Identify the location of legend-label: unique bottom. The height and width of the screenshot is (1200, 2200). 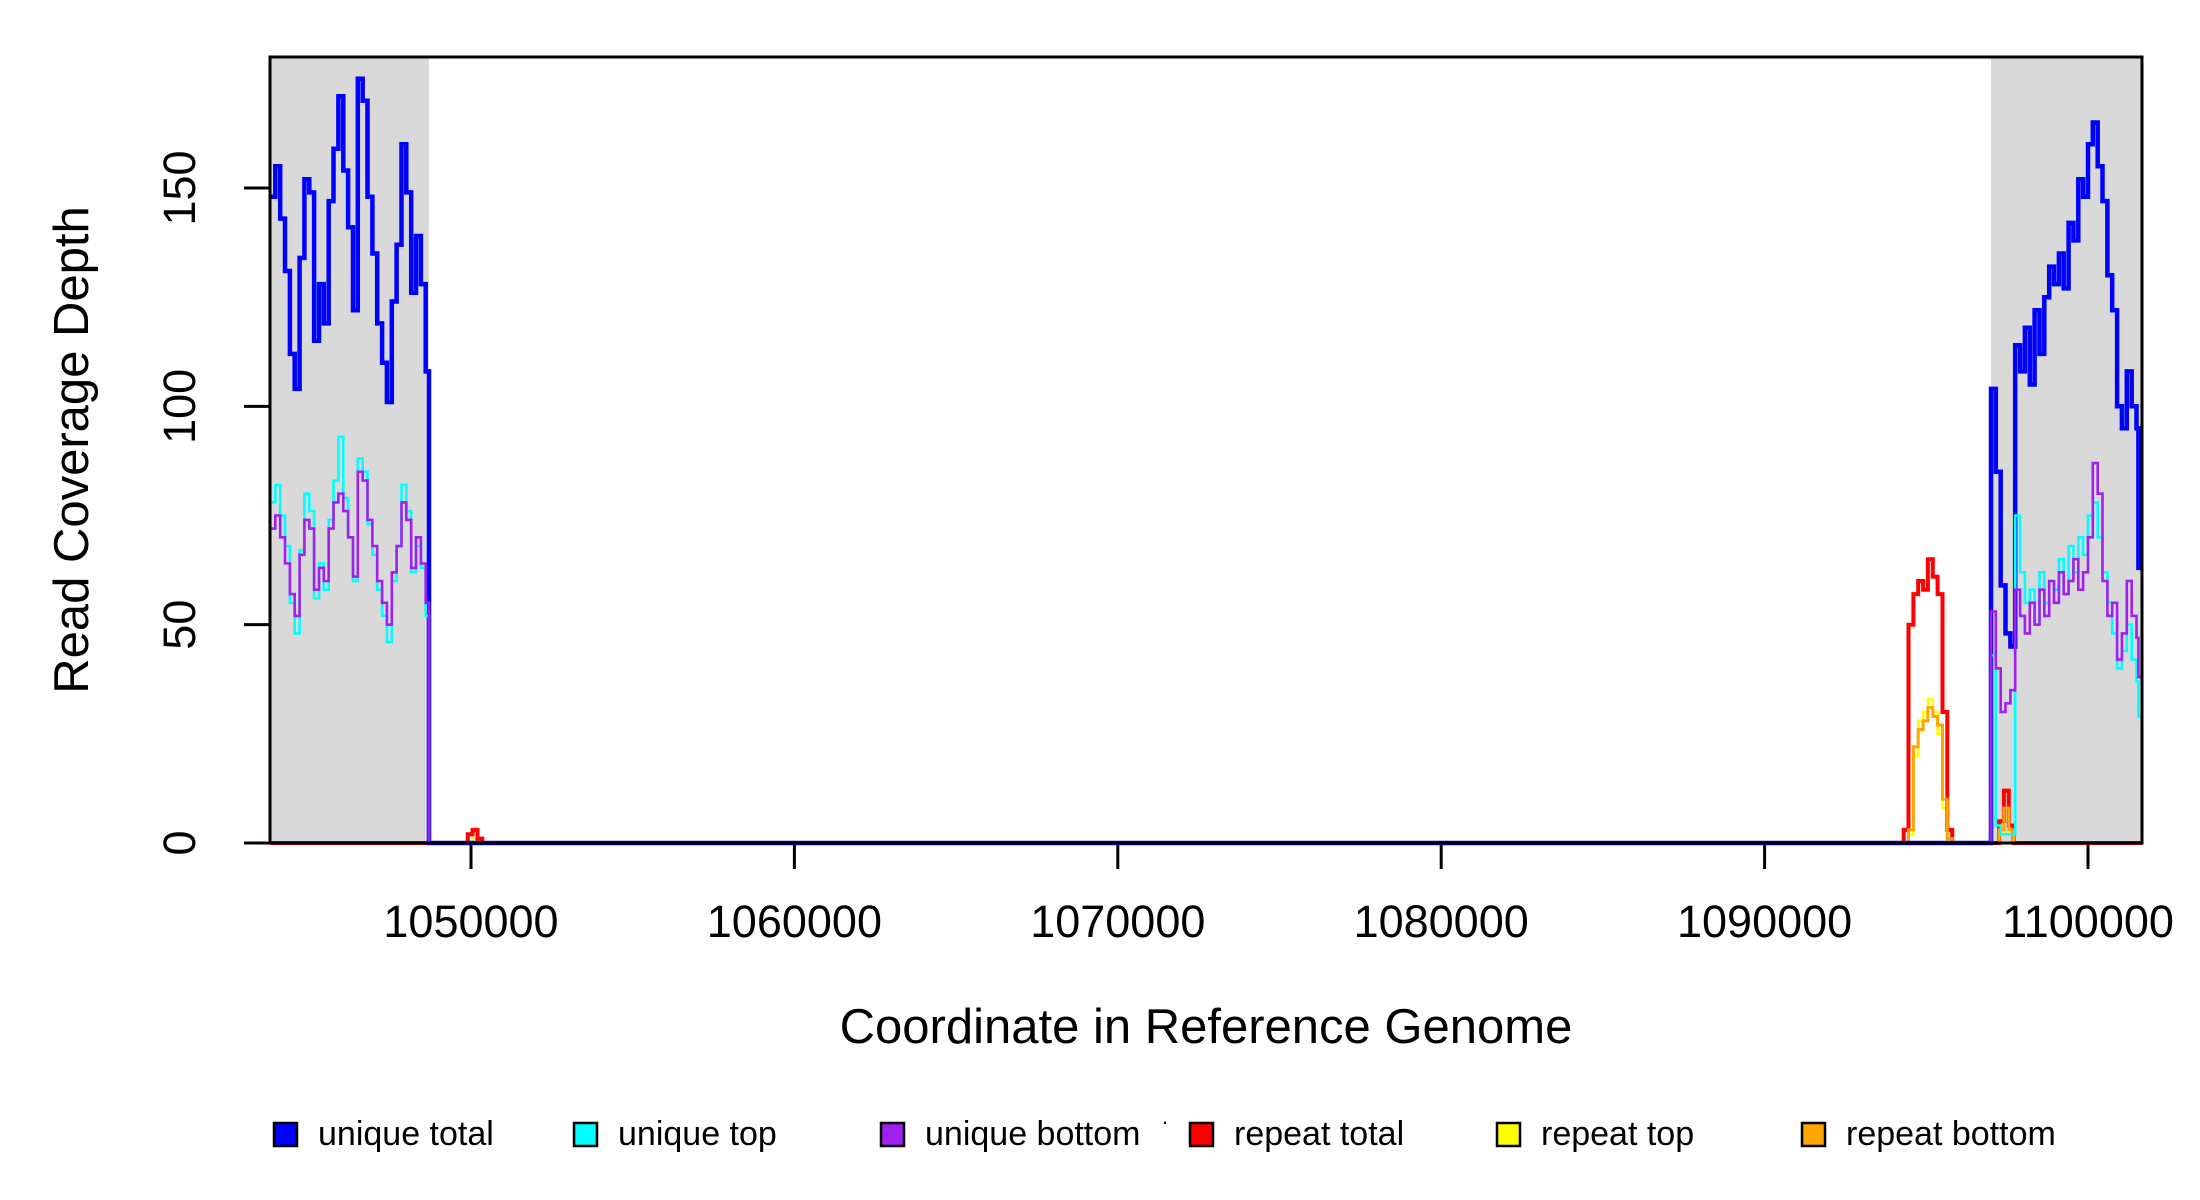
(1033, 1134).